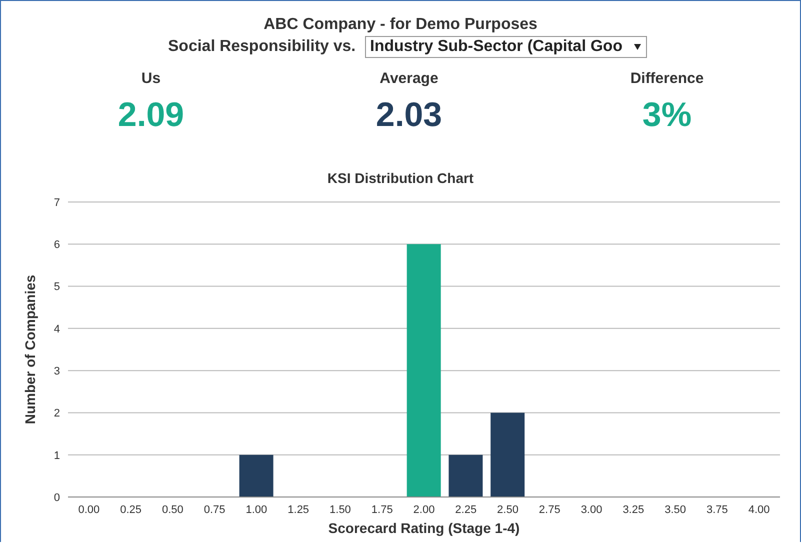 The image size is (801, 543). Describe the element at coordinates (89, 510) in the screenshot. I see `x-tick-label: 0.00` at that location.